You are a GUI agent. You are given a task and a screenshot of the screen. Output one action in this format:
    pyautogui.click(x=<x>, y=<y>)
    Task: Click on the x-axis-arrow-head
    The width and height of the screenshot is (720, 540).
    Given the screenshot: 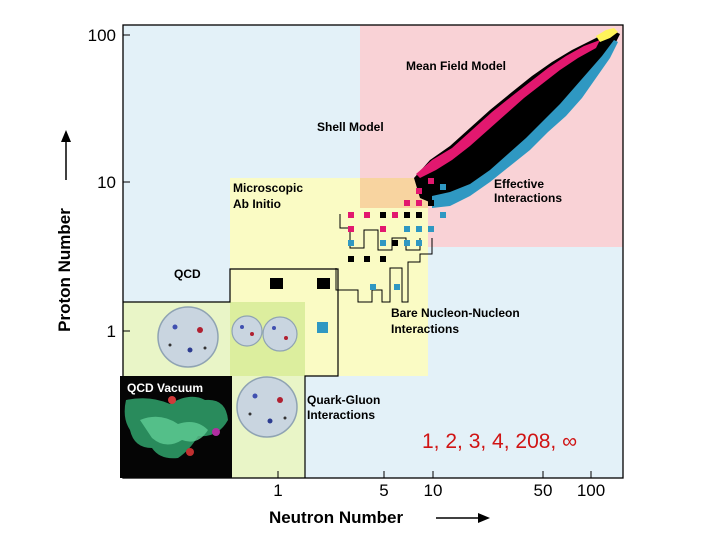 What is the action you would take?
    pyautogui.click(x=484, y=518)
    